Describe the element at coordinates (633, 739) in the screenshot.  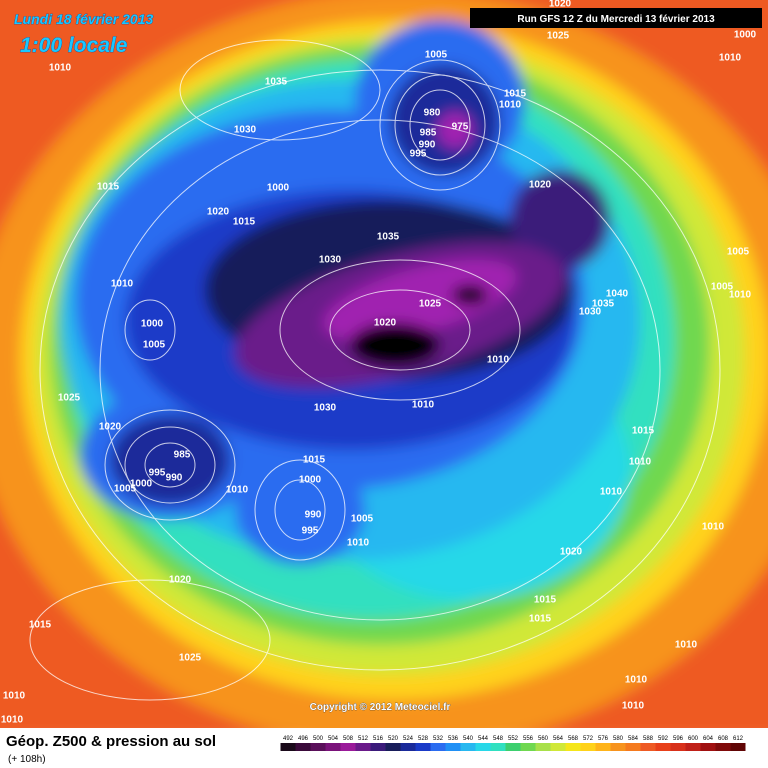
I see `legend-tick-label: 584` at that location.